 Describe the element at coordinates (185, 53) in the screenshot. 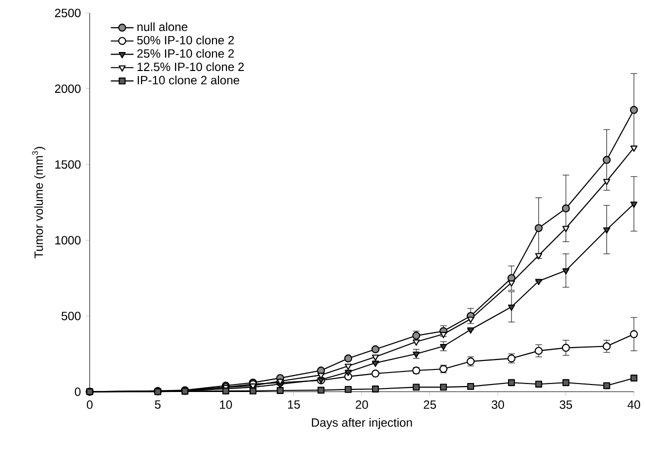

I see `legend-label: 25% IP-10 clone 2` at that location.